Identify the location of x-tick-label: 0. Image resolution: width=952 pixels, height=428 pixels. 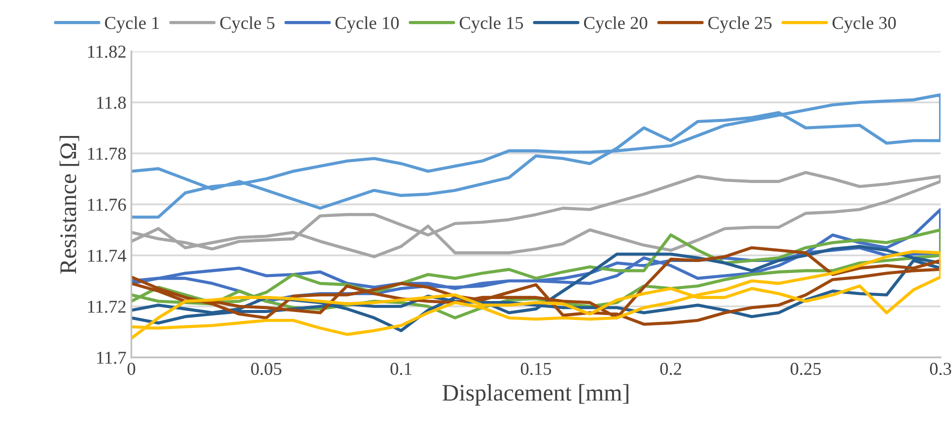
(132, 368).